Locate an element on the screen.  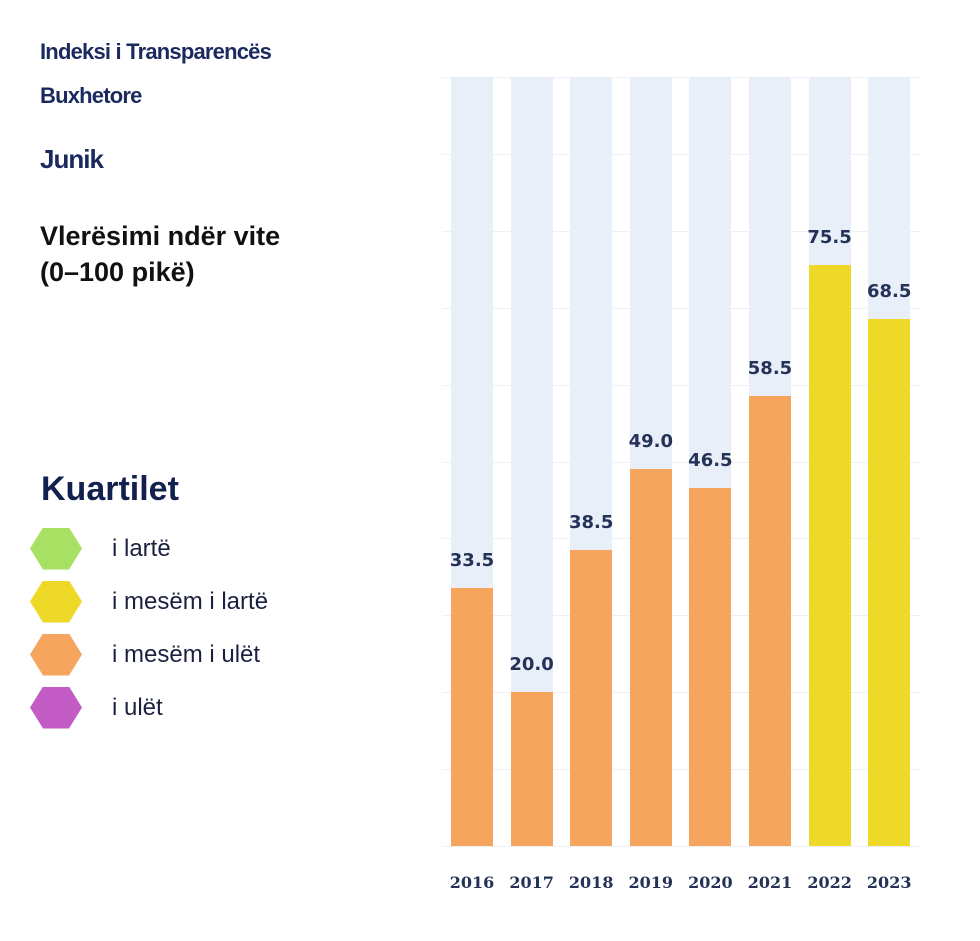
x-tick-label: 2019 is located at coordinates (651, 882).